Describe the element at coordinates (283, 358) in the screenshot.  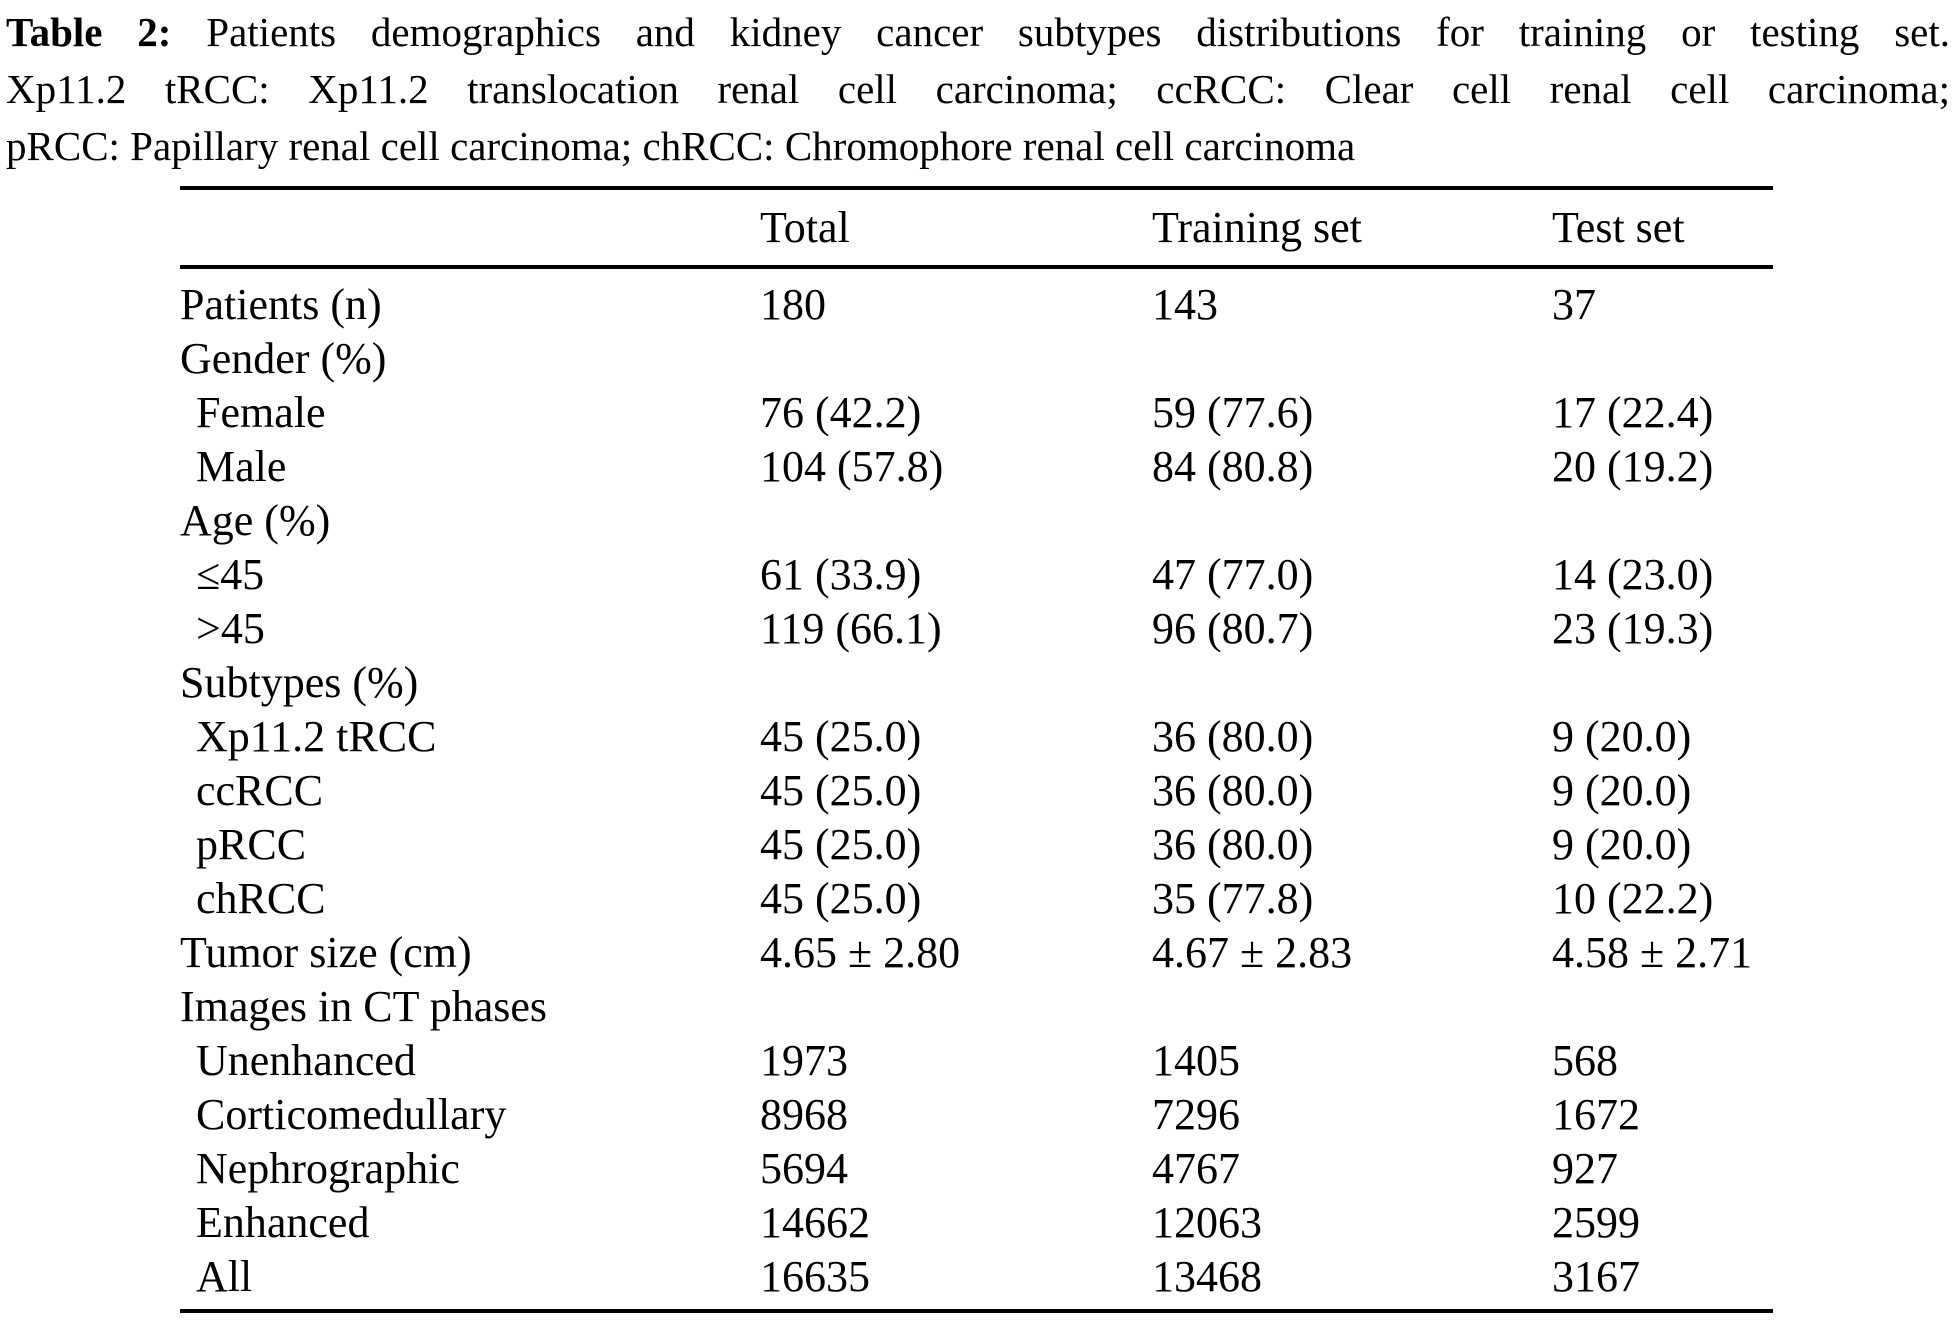
I see `row-label: Gender (%)` at that location.